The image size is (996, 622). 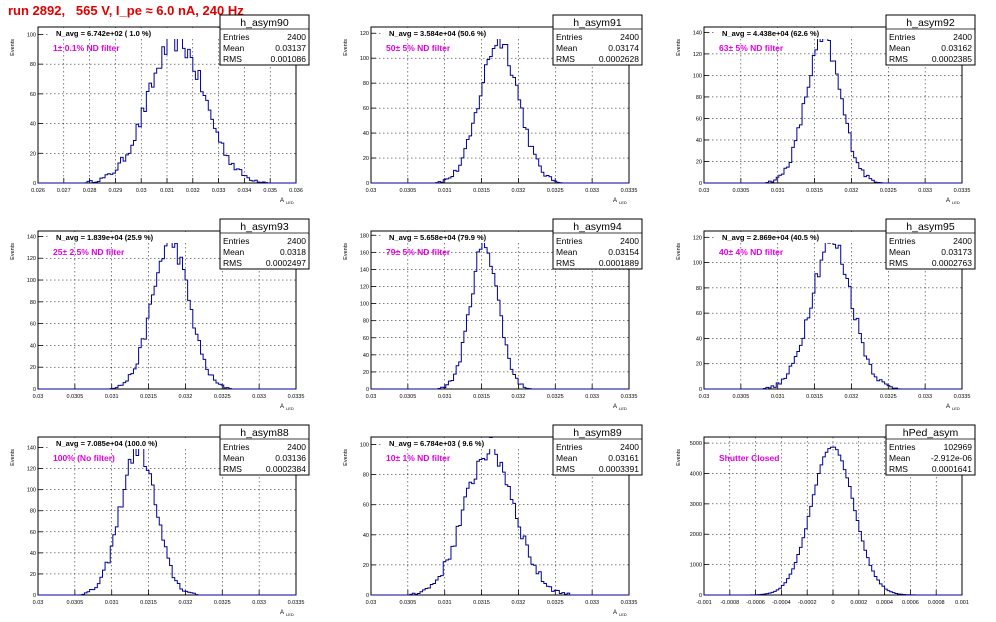 What do you see at coordinates (807, 603) in the screenshot?
I see `x-tick-label: -0.0002` at bounding box center [807, 603].